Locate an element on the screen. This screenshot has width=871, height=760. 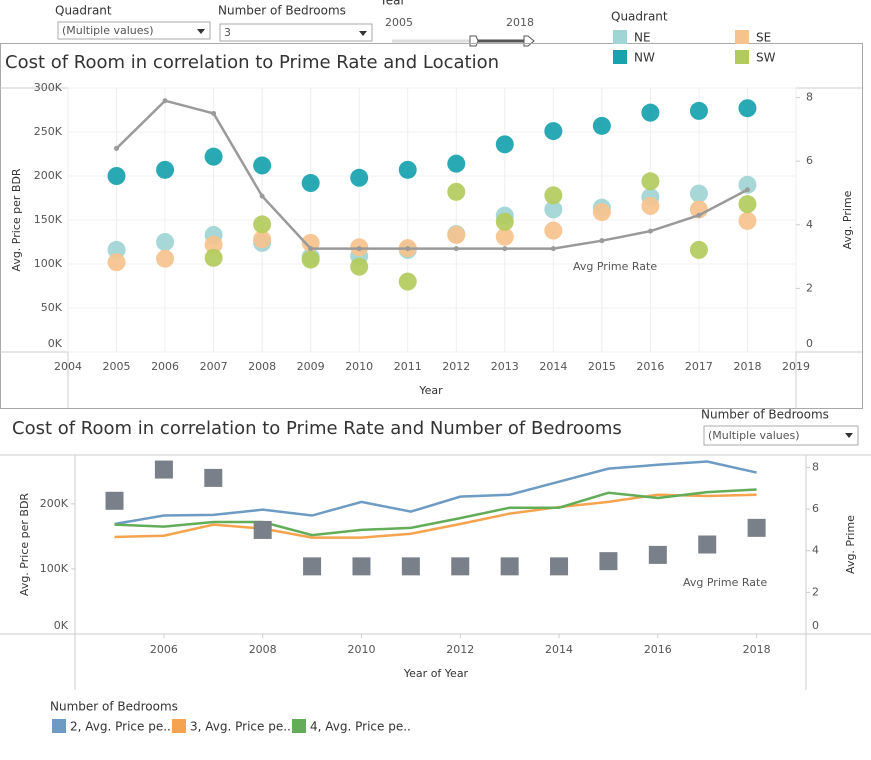
filter-label: Quadrant is located at coordinates (83, 11).